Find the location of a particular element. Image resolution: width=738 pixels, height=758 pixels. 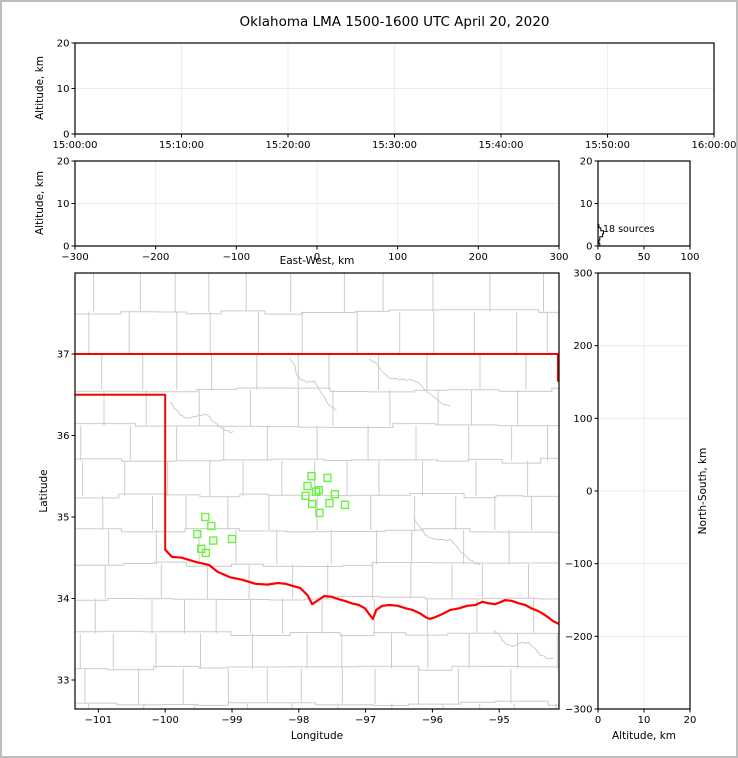

y-tick-label: −300 is located at coordinates (578, 710).